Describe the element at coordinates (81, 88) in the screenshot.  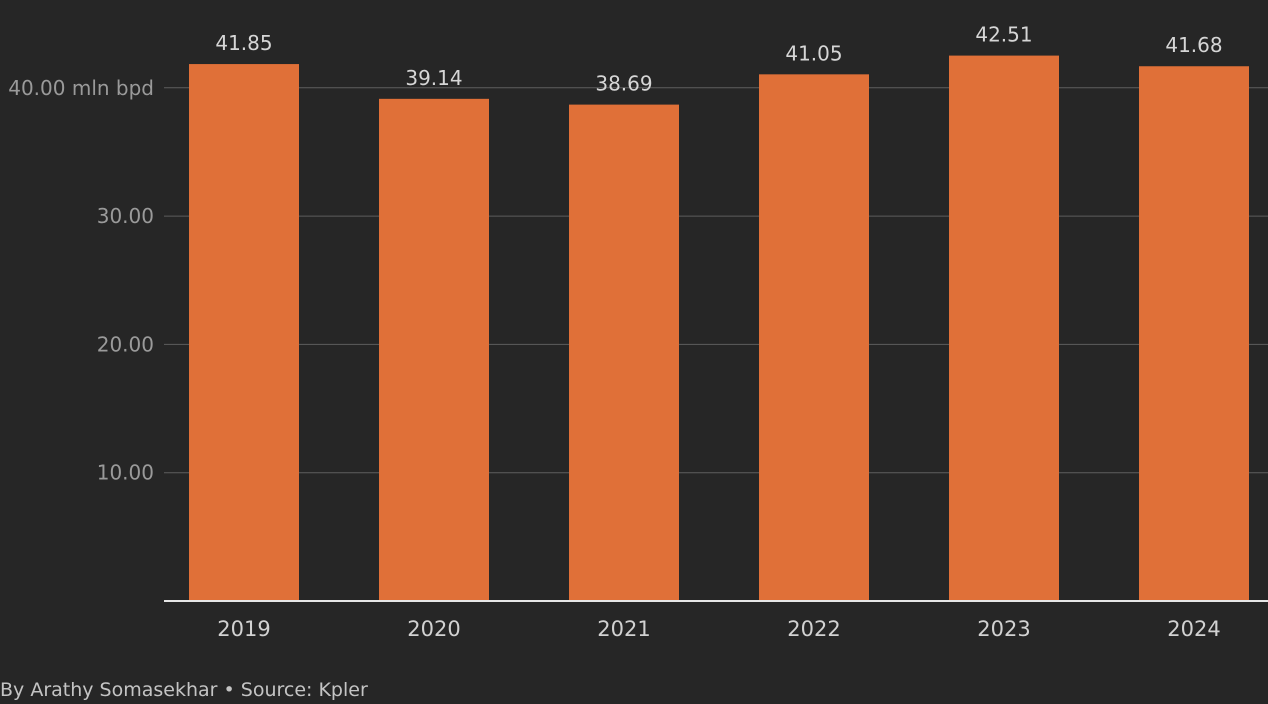
I see `y-tick-label: 40.00 mln bpd` at that location.